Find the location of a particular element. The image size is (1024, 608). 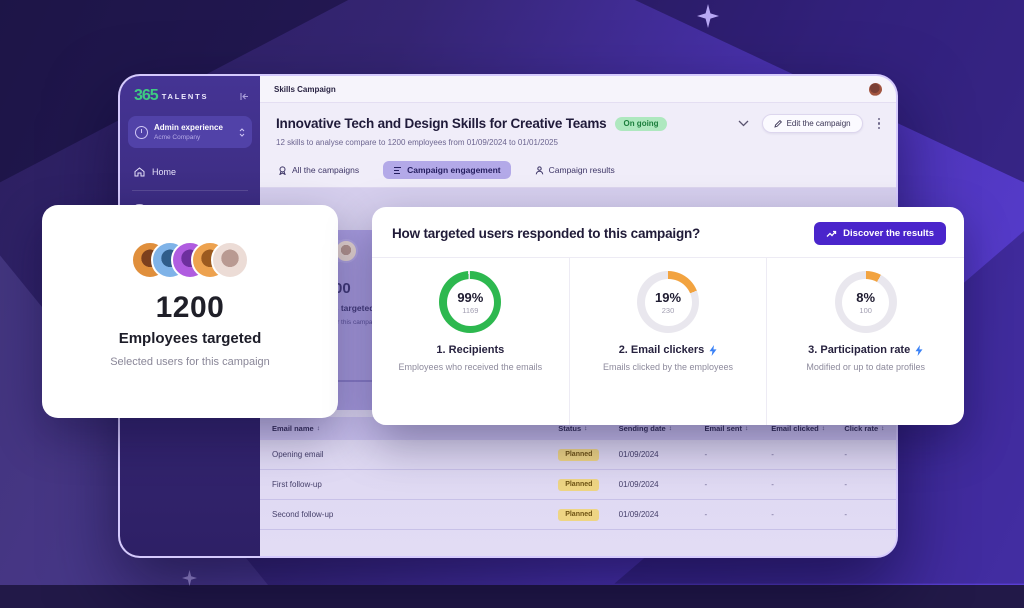

pencil-icon is located at coordinates (777, 123).